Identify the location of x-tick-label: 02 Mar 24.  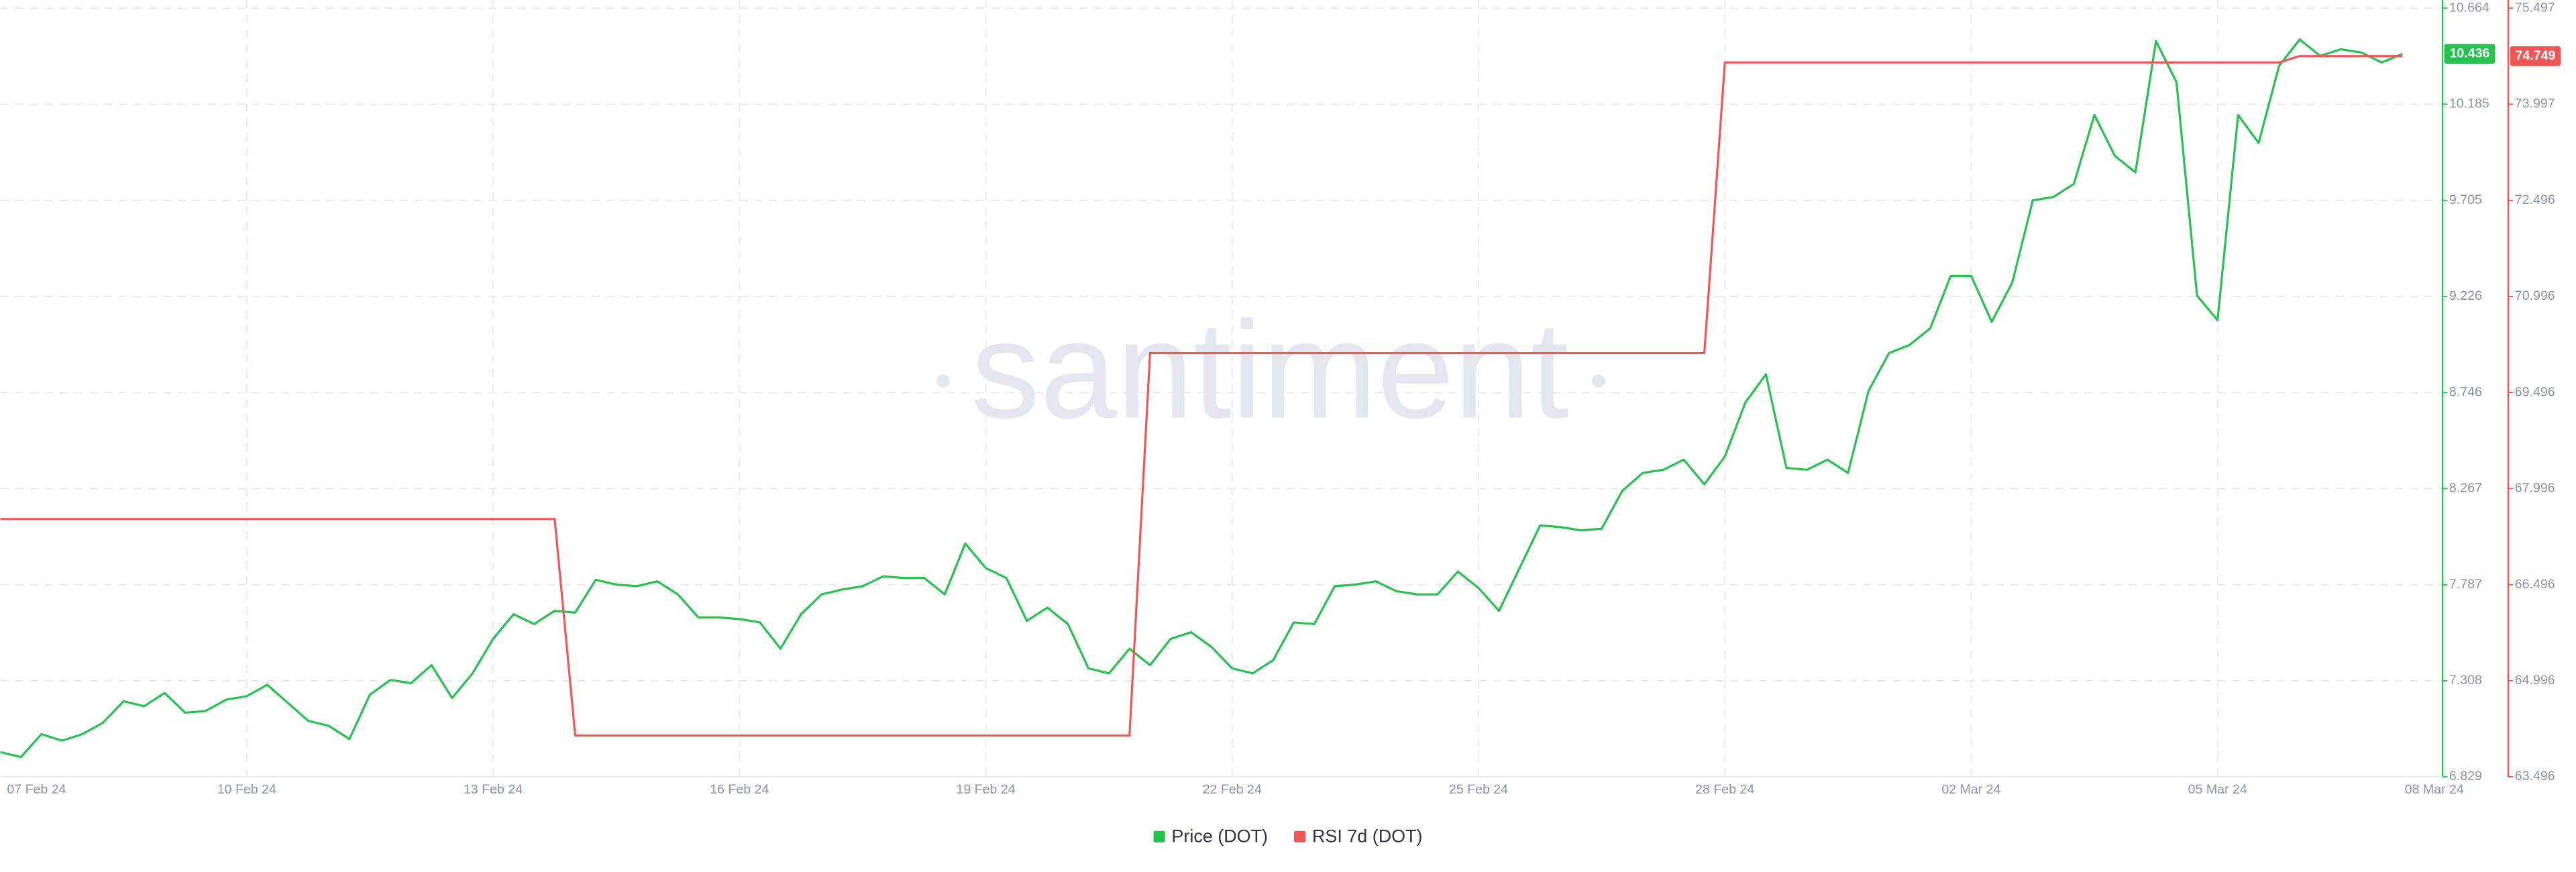
(1970, 790).